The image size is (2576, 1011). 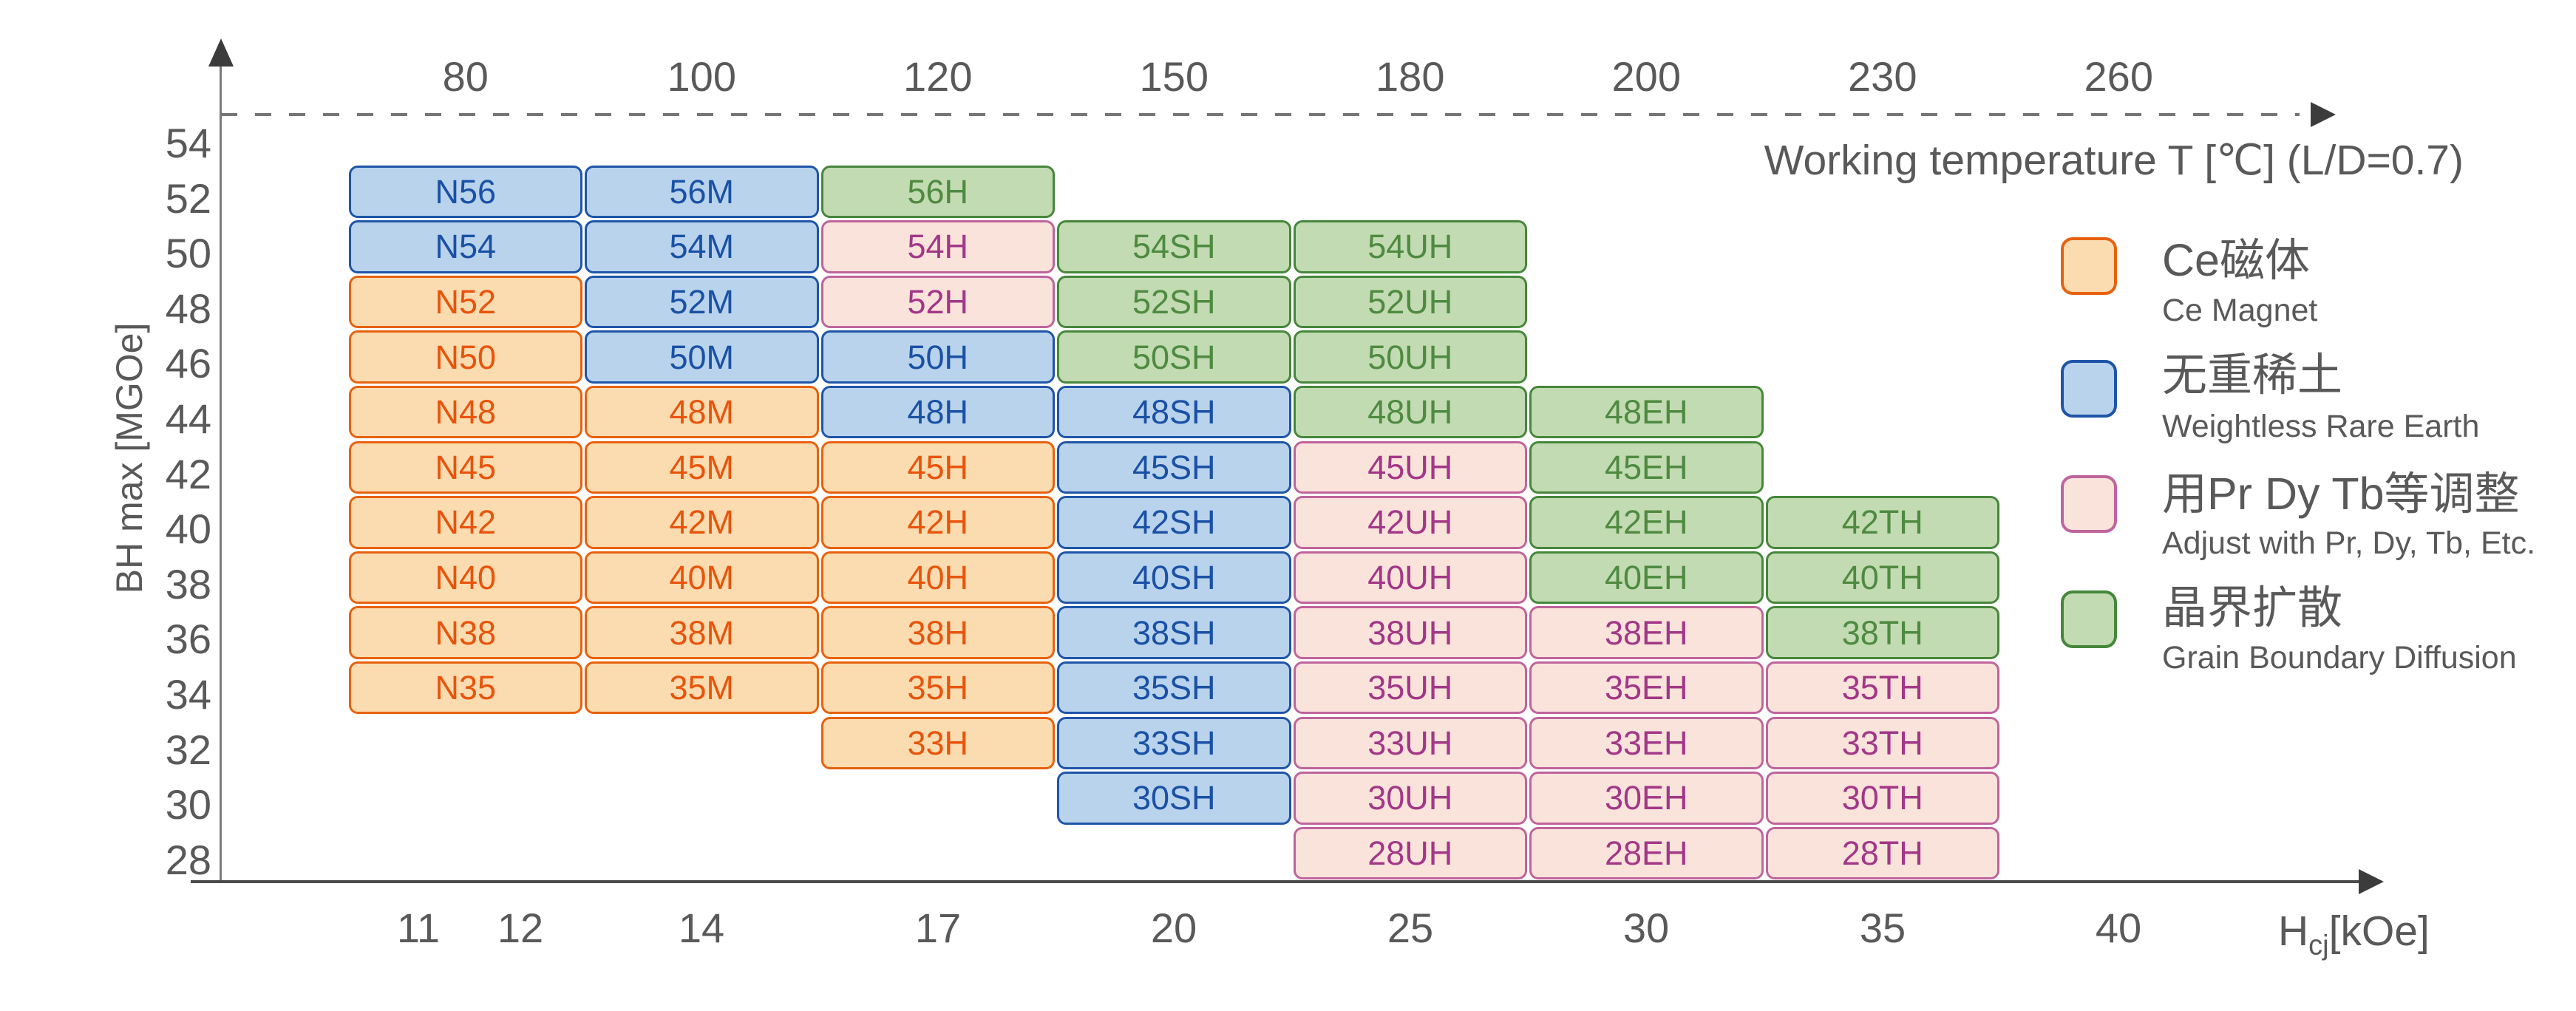 What do you see at coordinates (702, 578) in the screenshot?
I see `grade-cell-40M: 40M` at bounding box center [702, 578].